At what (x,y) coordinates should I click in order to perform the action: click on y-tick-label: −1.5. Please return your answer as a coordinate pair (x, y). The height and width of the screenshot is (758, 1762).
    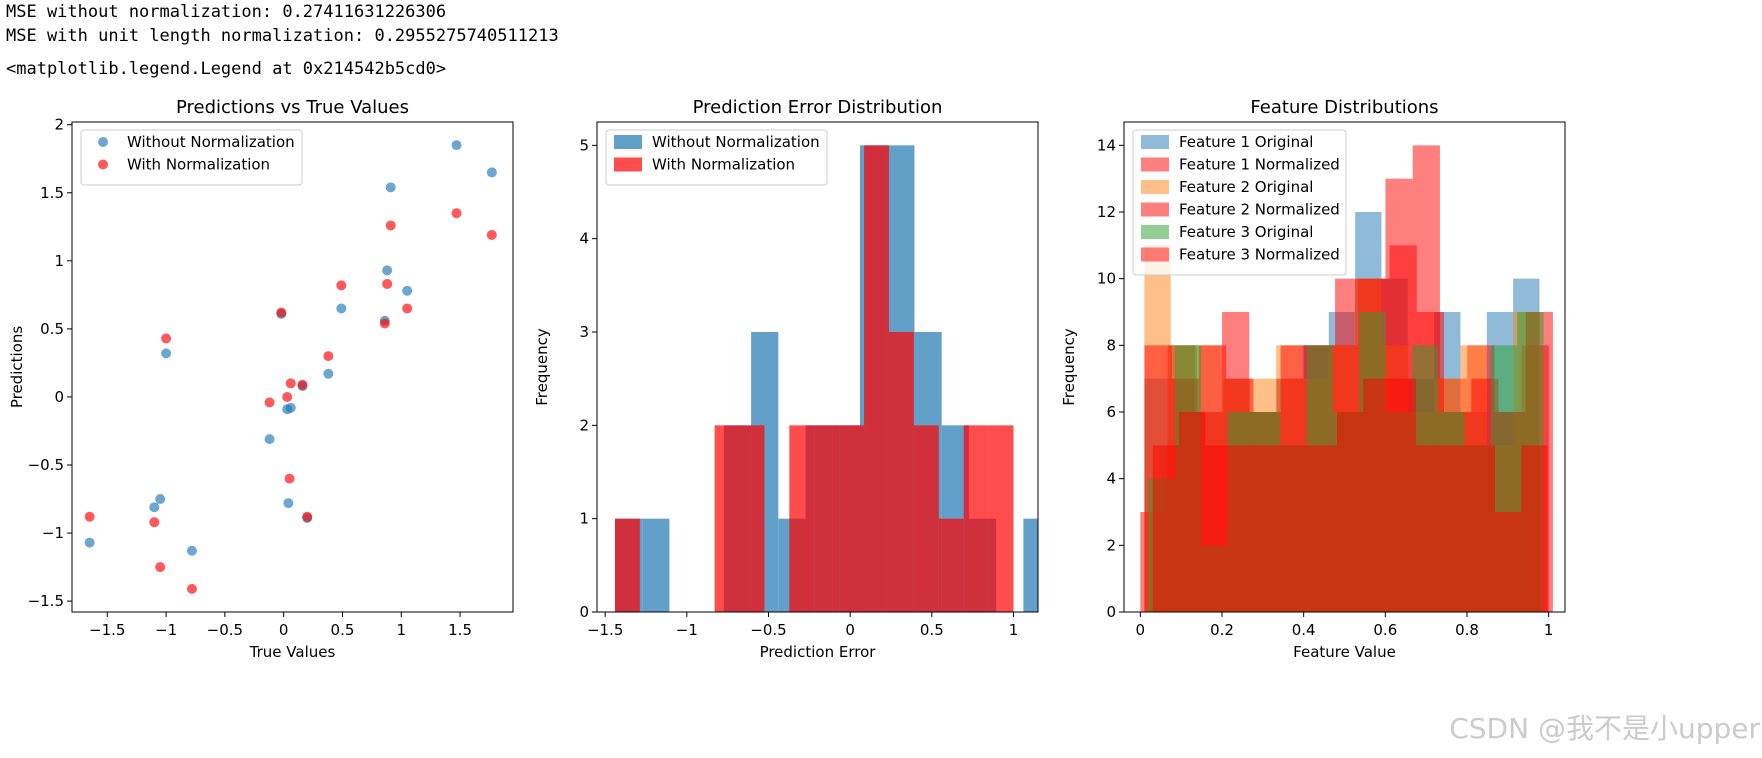
    Looking at the image, I should click on (46, 601).